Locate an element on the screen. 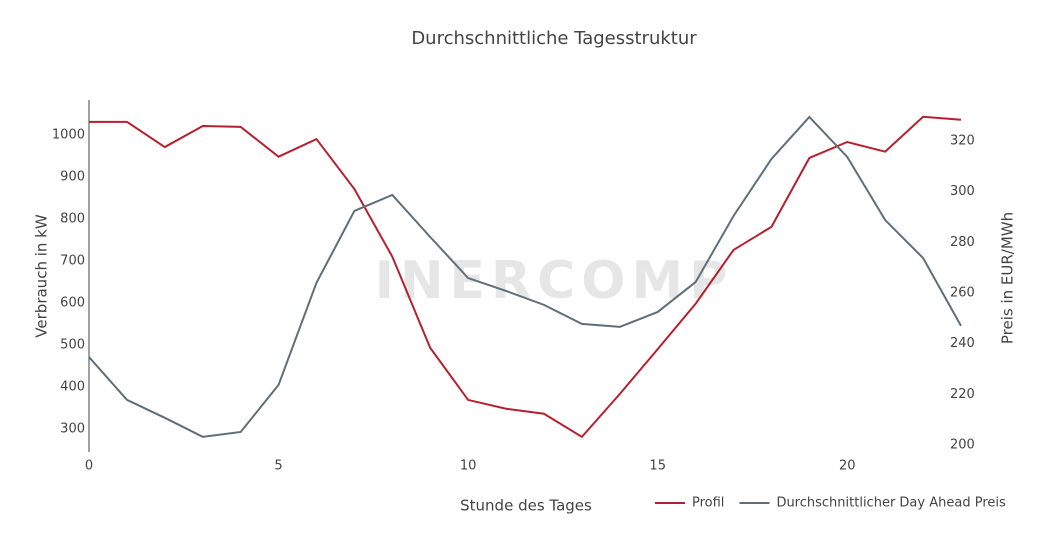 The height and width of the screenshot is (539, 1055). y-tick-label: 300 is located at coordinates (72, 428).